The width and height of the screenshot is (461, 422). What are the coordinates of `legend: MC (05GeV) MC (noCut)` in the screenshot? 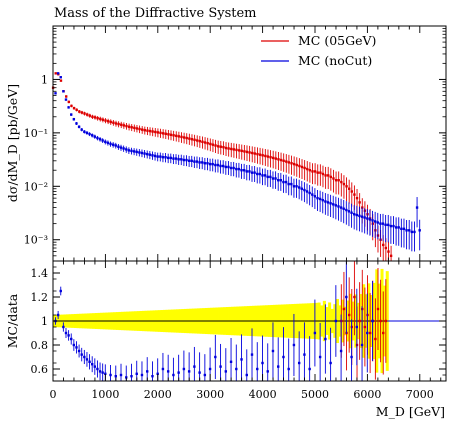 It's located at (318, 50).